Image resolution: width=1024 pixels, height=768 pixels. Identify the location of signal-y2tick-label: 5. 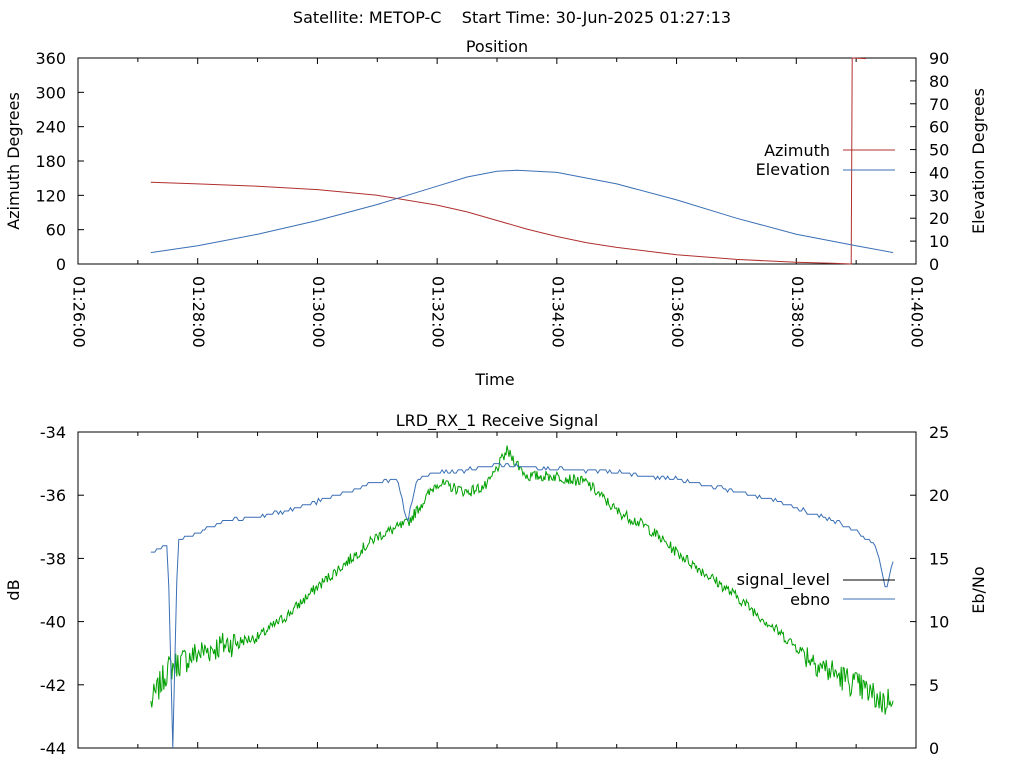
(934, 685).